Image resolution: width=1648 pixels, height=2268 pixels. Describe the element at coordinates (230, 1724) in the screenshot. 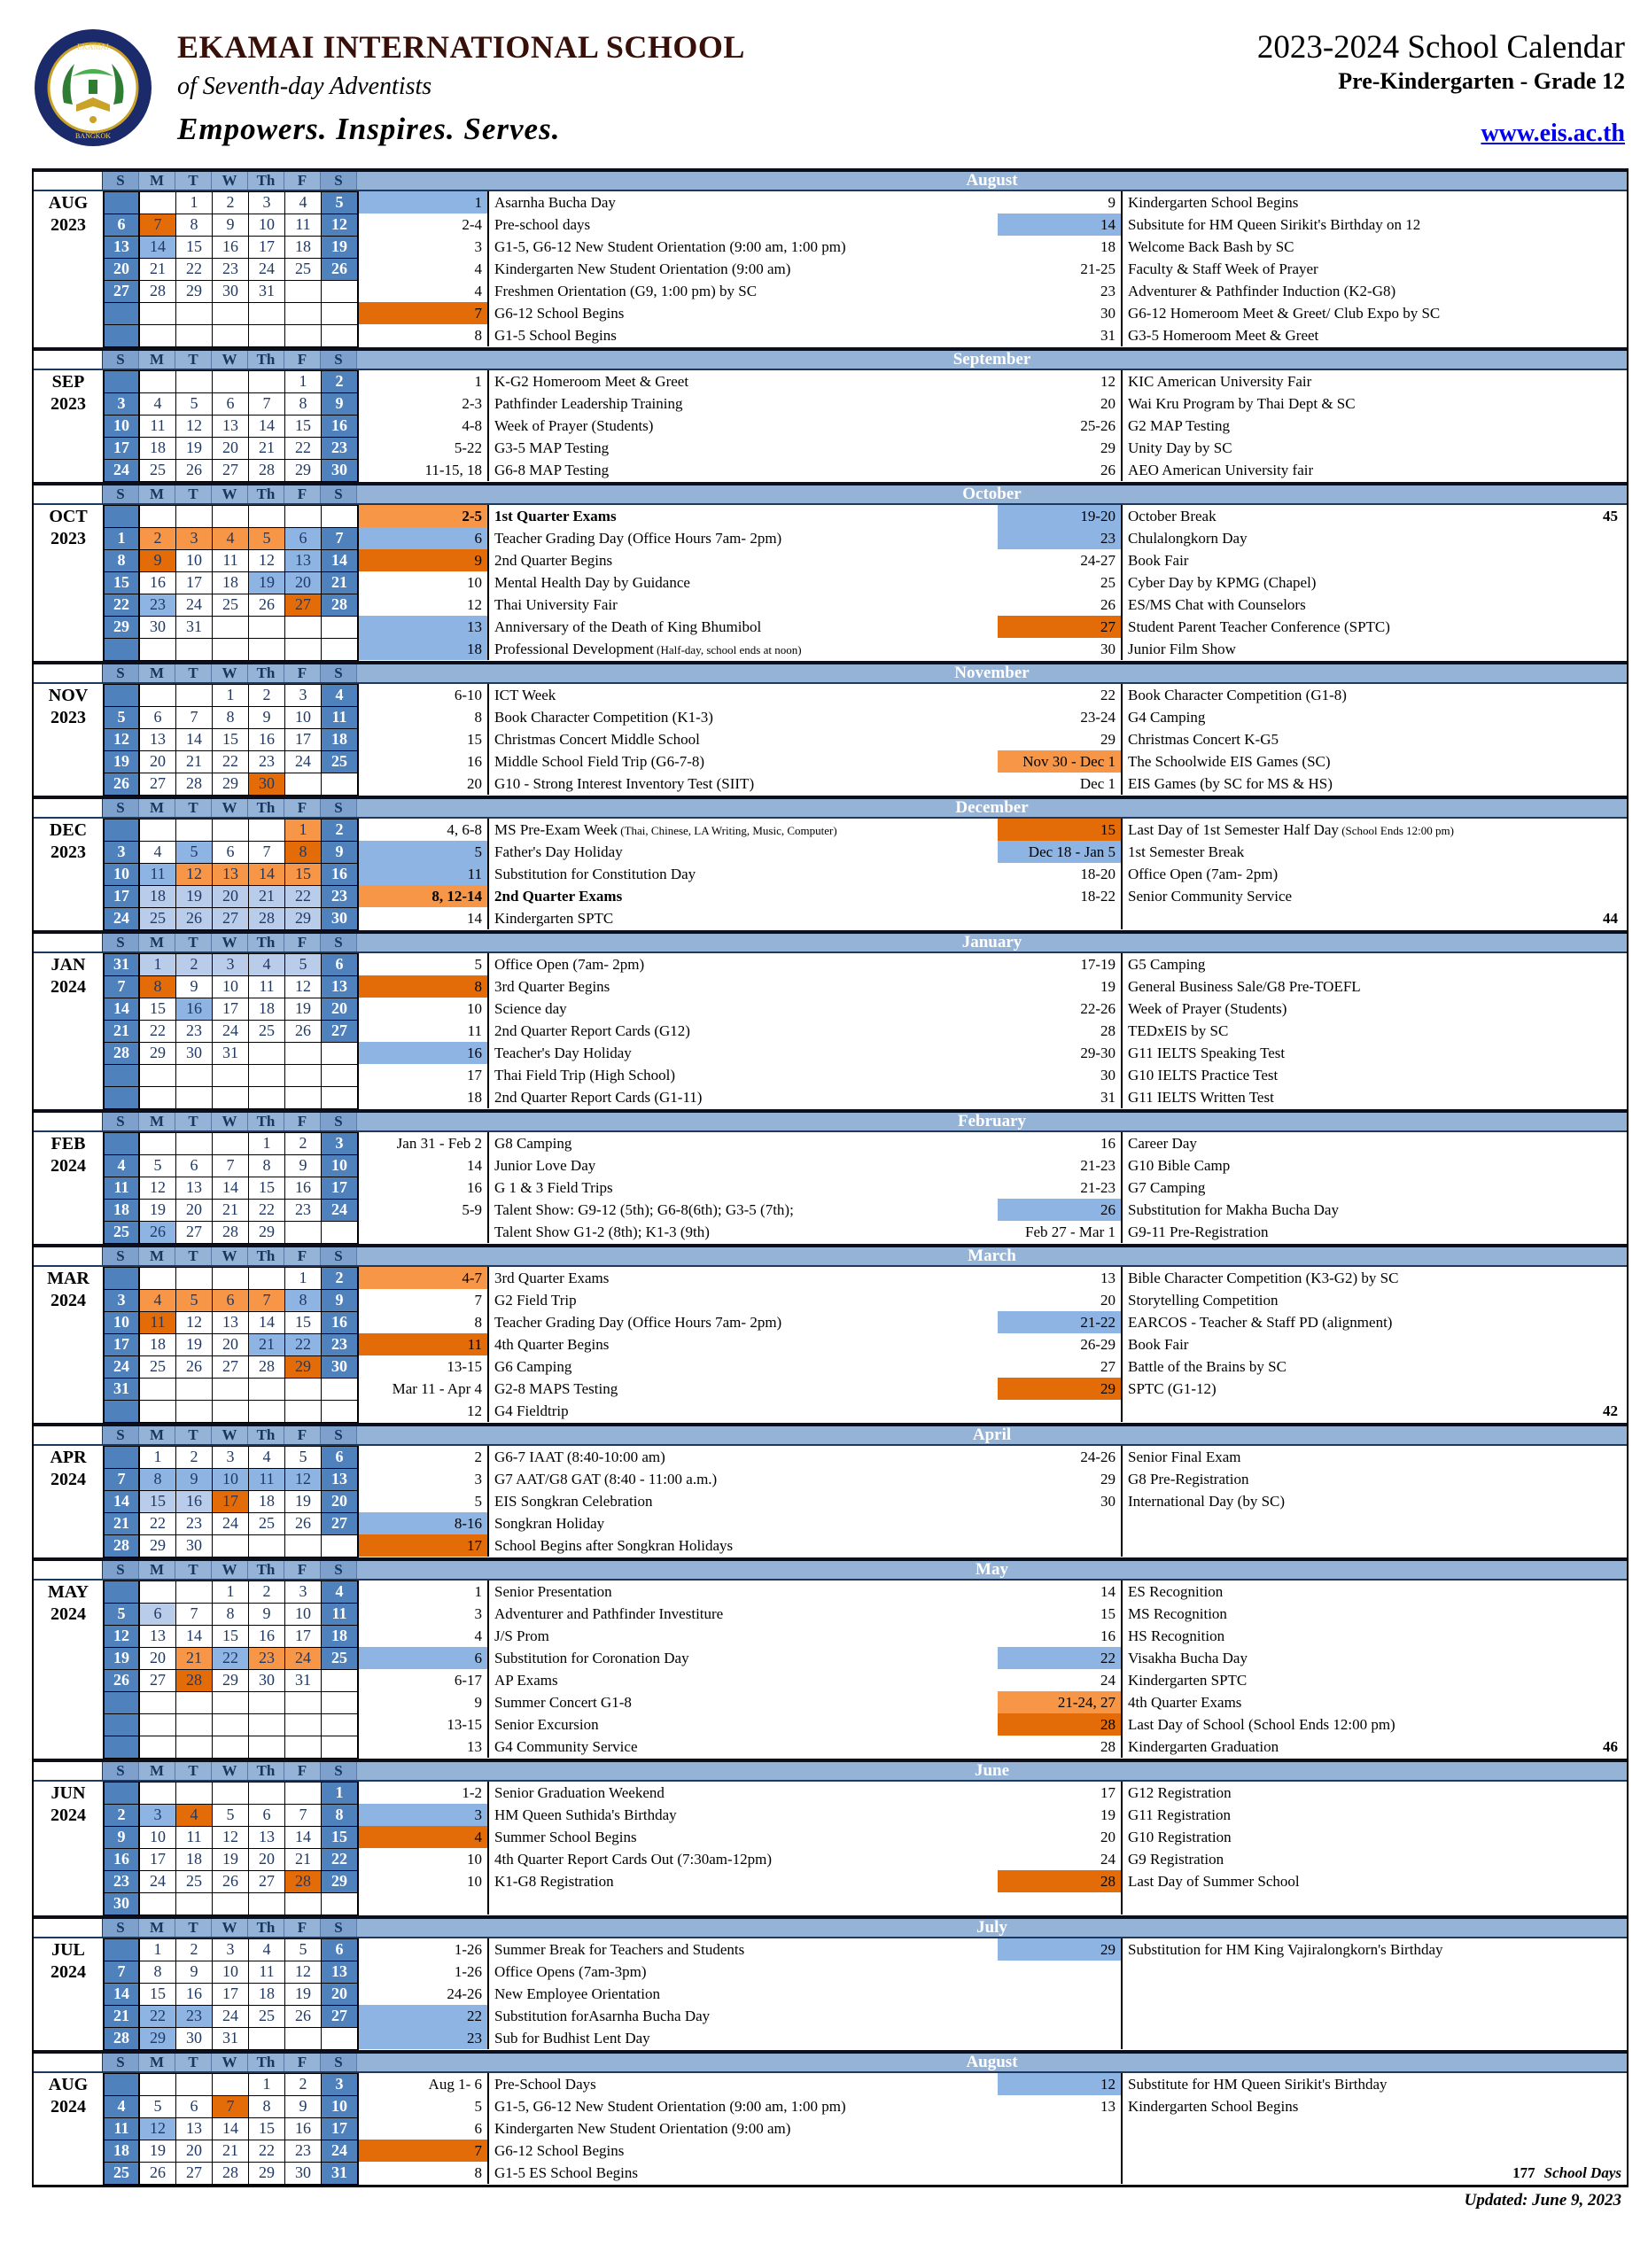

I see `week-row` at that location.